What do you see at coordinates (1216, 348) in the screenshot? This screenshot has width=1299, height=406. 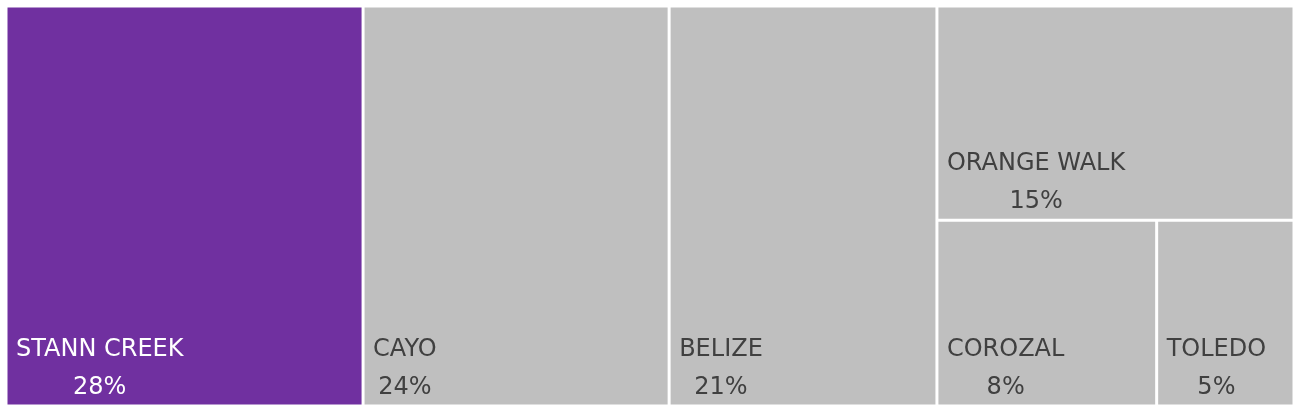 I see `category-label: TOLEDO` at bounding box center [1216, 348].